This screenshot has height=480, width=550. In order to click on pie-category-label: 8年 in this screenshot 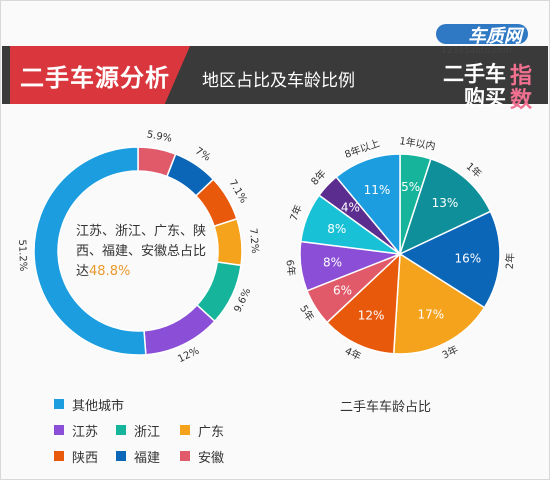, I will do `click(318, 177)`.